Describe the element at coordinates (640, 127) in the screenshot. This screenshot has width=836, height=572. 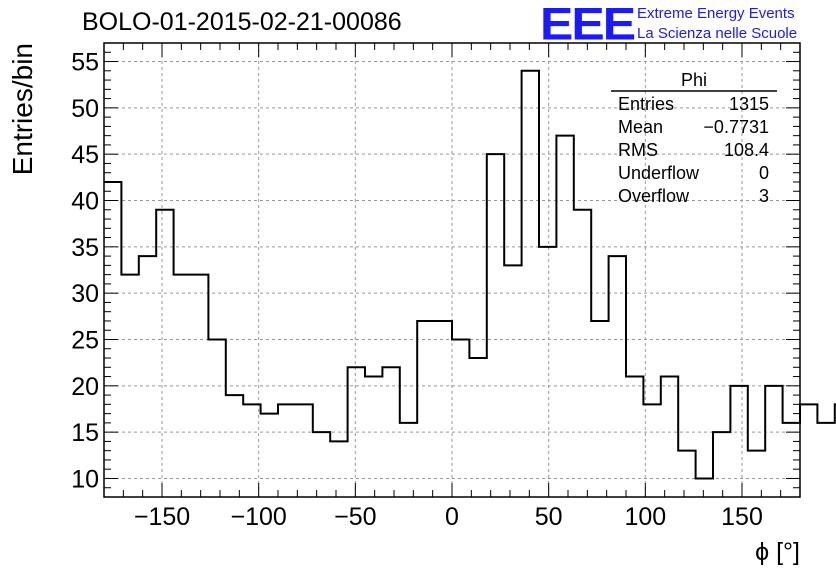
I see `stats-row-label: Mean` at that location.